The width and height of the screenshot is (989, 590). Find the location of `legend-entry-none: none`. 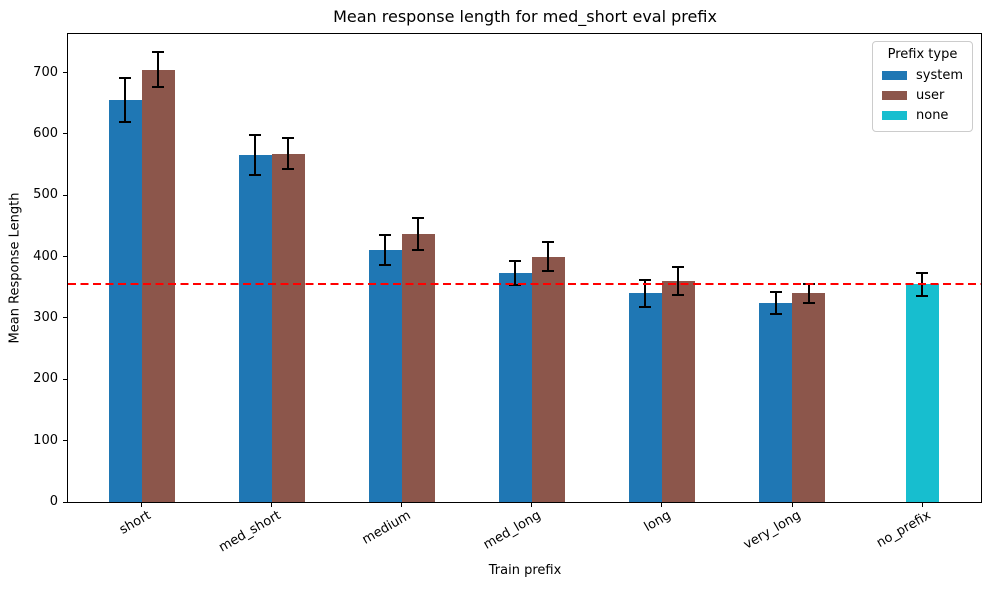

legend-entry-none: none is located at coordinates (922, 115).